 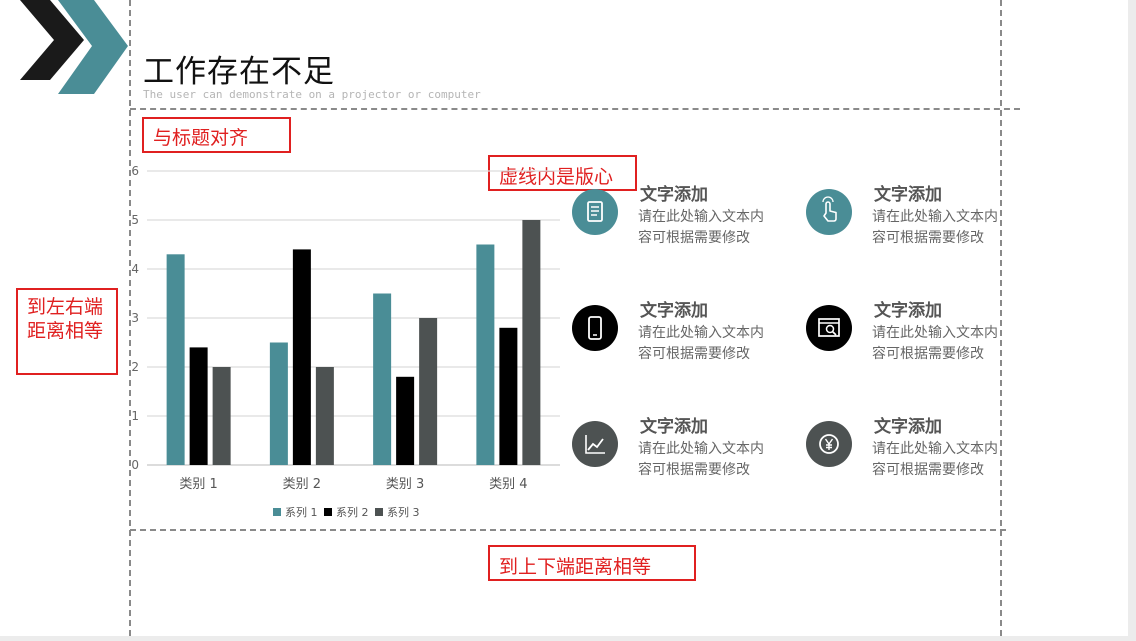 I want to click on web-search-icon, so click(x=829, y=327).